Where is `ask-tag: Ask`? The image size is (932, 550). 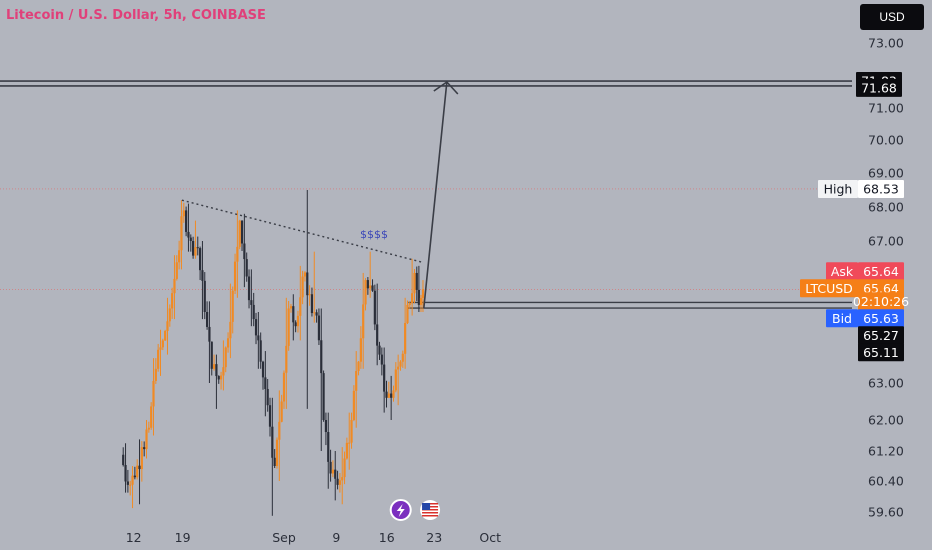
ask-tag: Ask is located at coordinates (842, 271).